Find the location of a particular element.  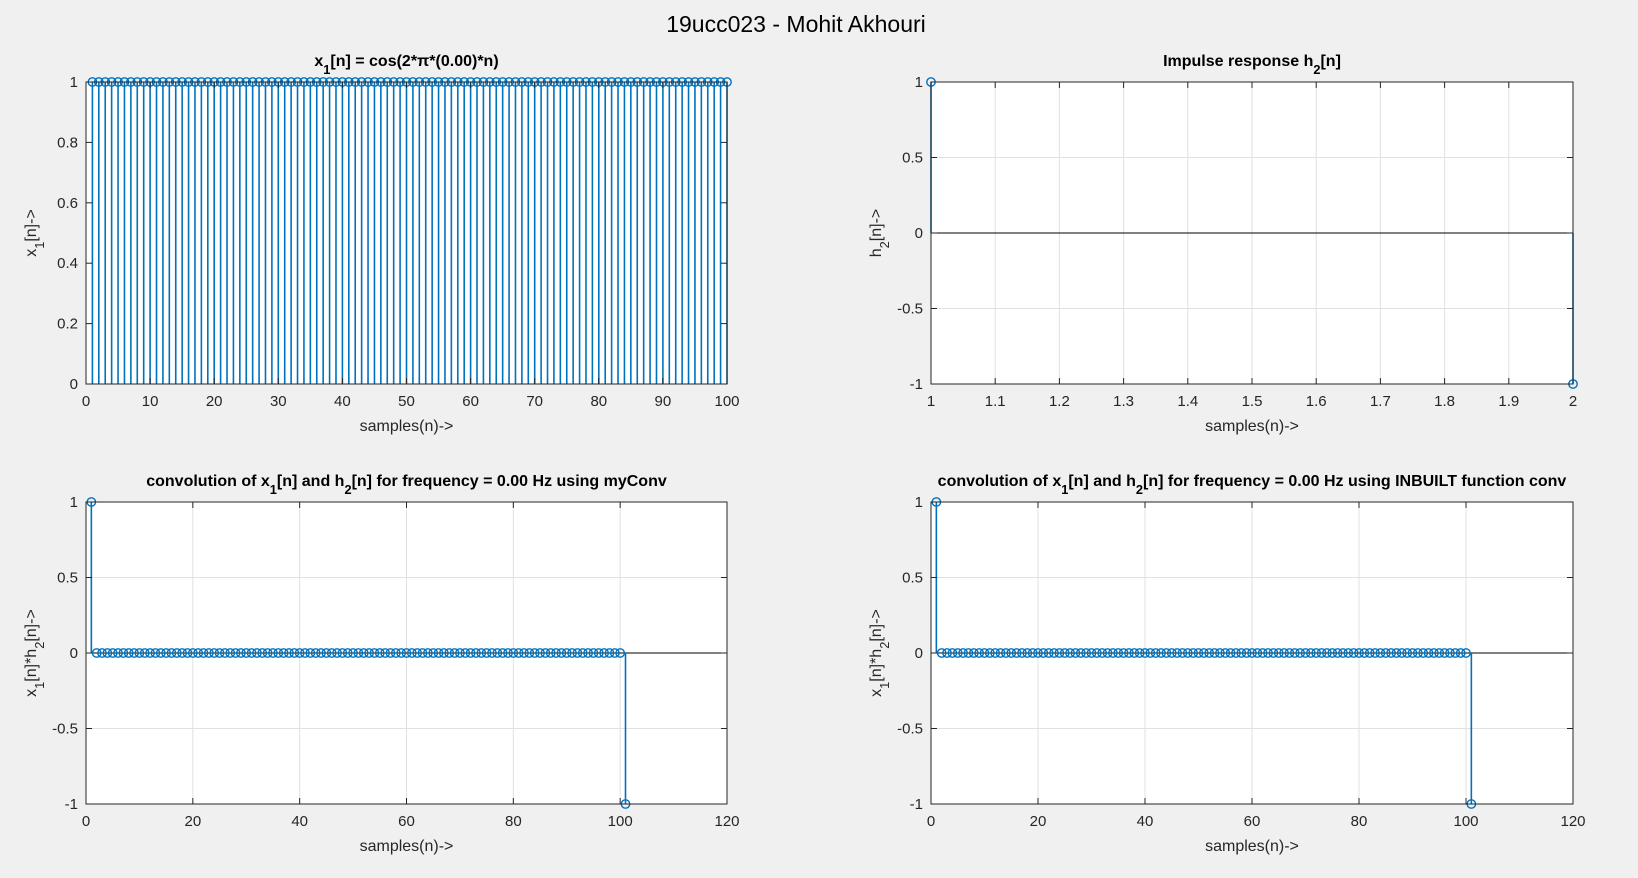

x-tick-label: 1.4 is located at coordinates (1187, 401).